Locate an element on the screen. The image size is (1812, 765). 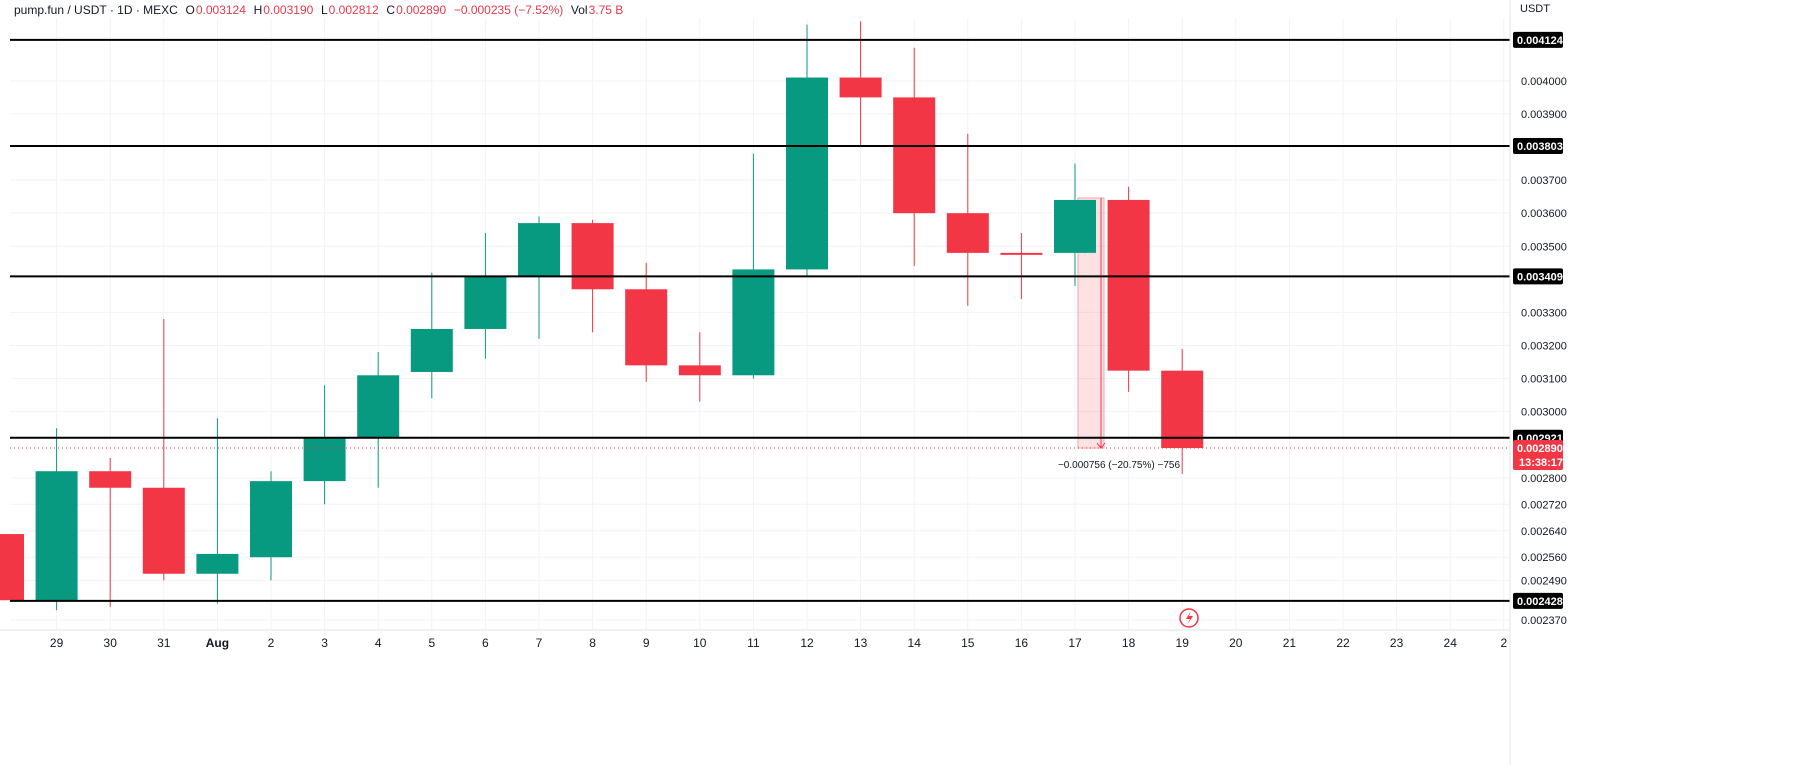
lightning-icon-bolt is located at coordinates (1189, 618).